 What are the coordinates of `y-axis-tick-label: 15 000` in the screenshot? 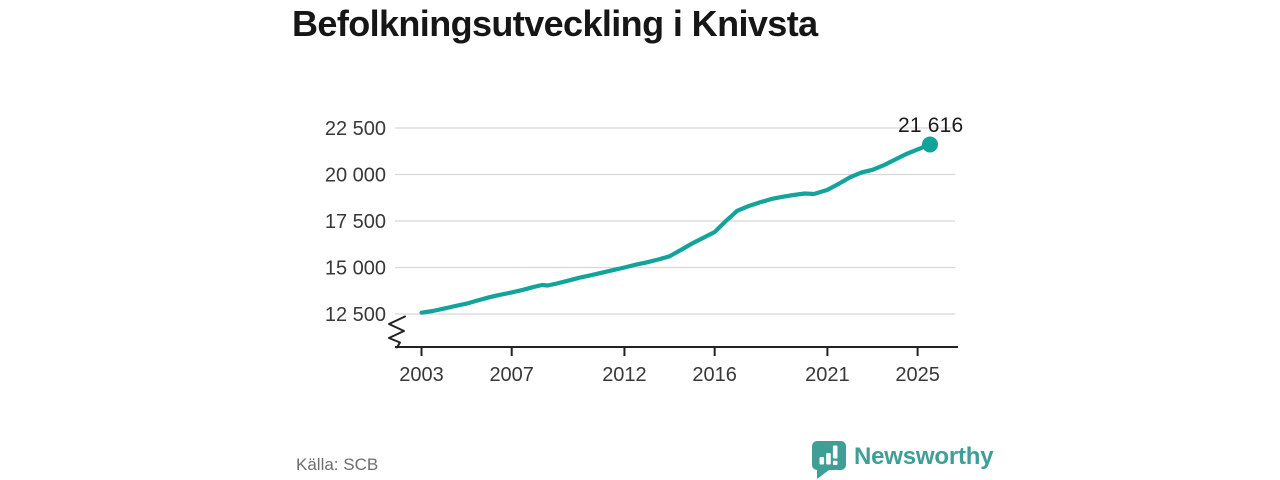 It's located at (355, 269).